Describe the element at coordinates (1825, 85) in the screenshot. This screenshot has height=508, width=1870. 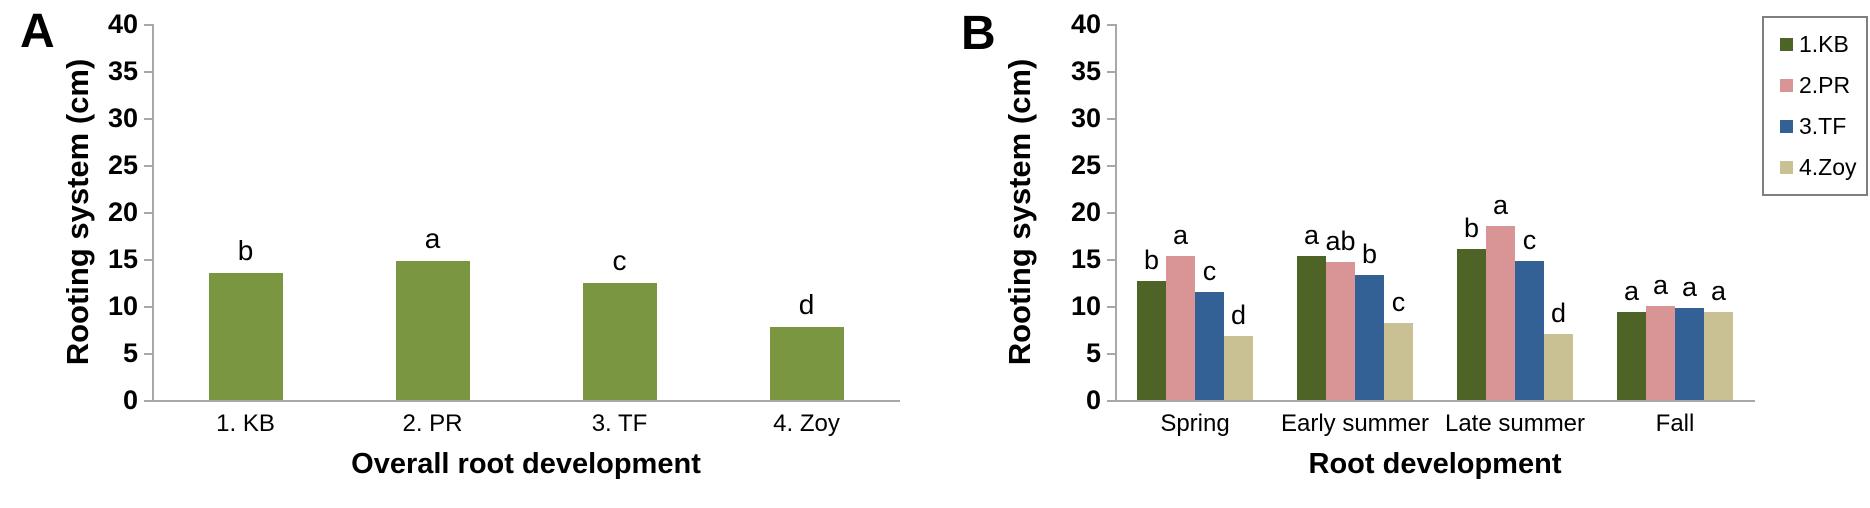
I see `legend-label: 2.PR` at that location.